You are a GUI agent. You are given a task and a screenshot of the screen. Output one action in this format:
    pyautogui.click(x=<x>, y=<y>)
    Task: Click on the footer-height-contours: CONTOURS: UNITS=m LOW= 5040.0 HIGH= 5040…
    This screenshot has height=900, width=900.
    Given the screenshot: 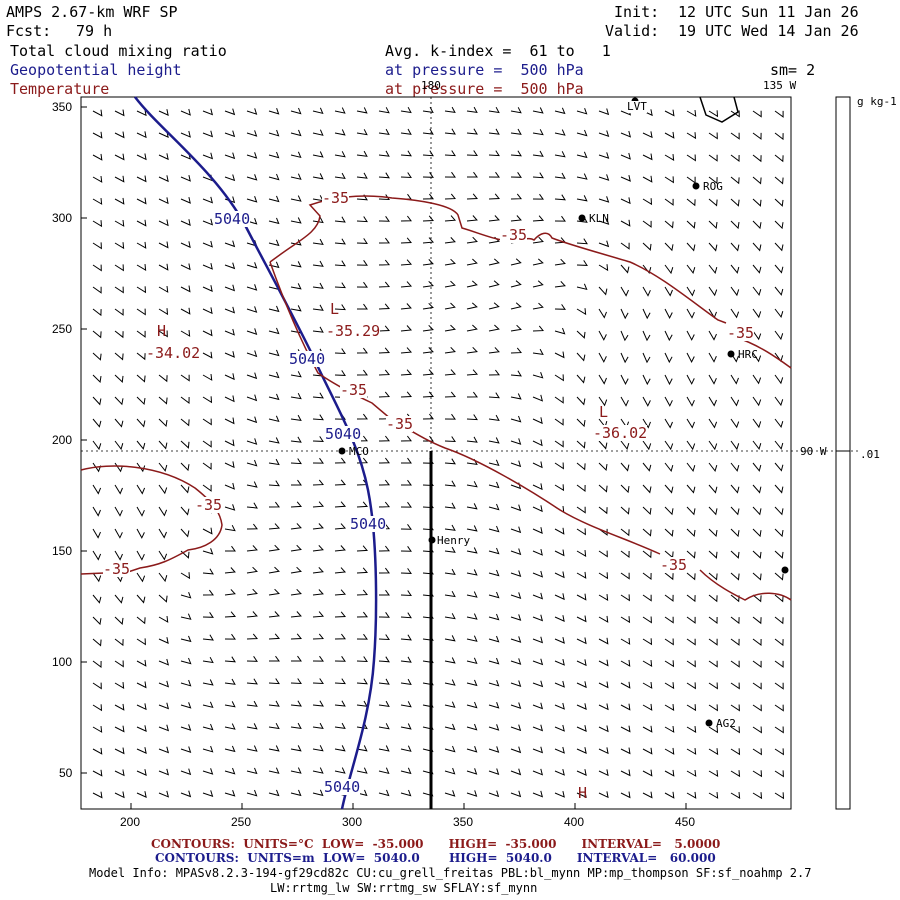 What is the action you would take?
    pyautogui.click(x=435, y=858)
    